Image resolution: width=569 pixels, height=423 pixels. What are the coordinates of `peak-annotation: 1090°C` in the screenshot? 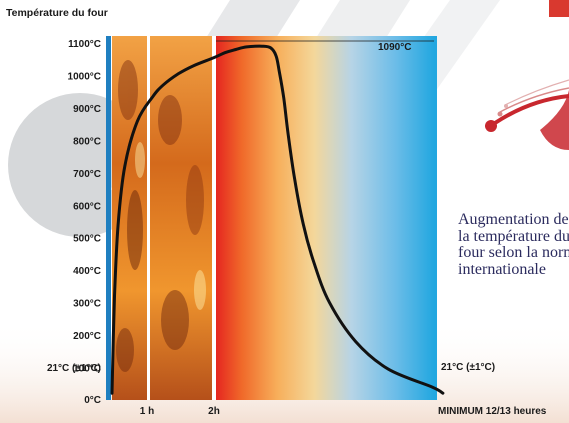 It's located at (394, 47).